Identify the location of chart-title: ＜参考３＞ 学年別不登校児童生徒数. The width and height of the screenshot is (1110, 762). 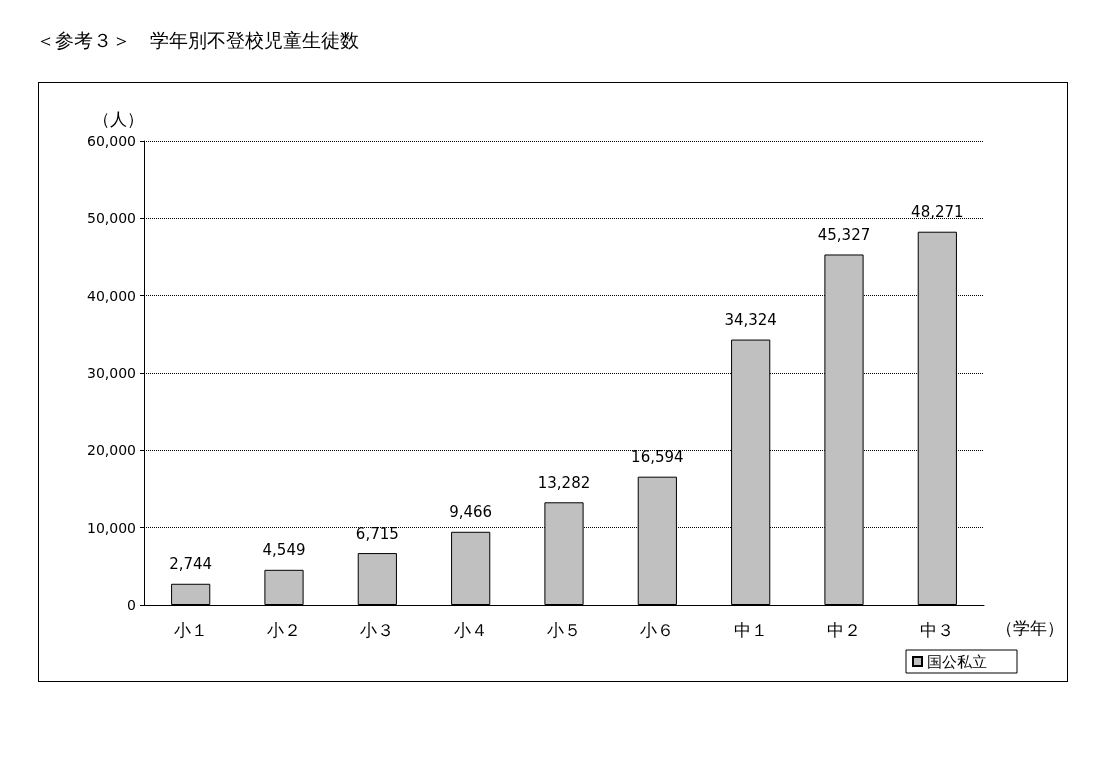
(197, 40).